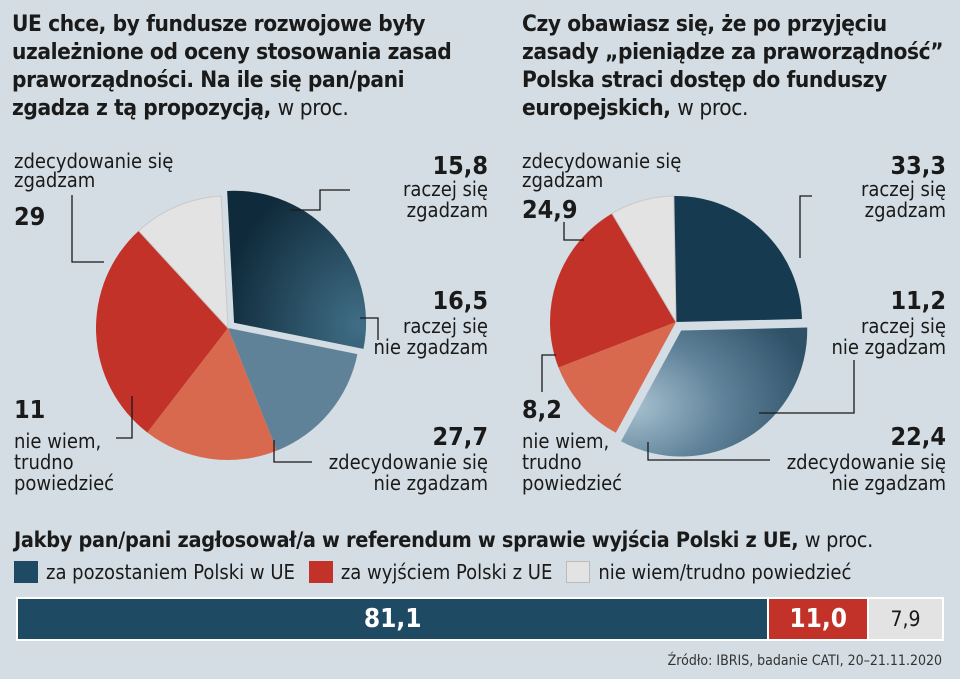 This screenshot has width=960, height=679. Describe the element at coordinates (445, 326) in the screenshot. I see `pie1-label-rnz-line1: raczej się` at that location.